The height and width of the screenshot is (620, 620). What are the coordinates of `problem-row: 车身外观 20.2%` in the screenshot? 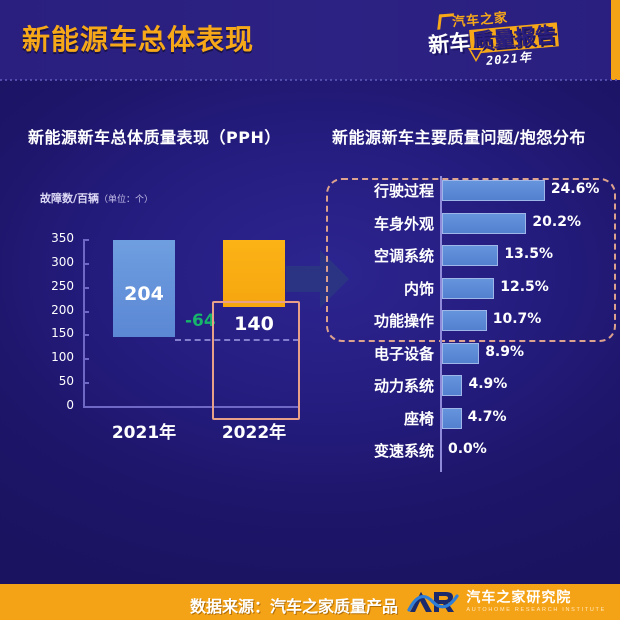 It's located at (474, 224).